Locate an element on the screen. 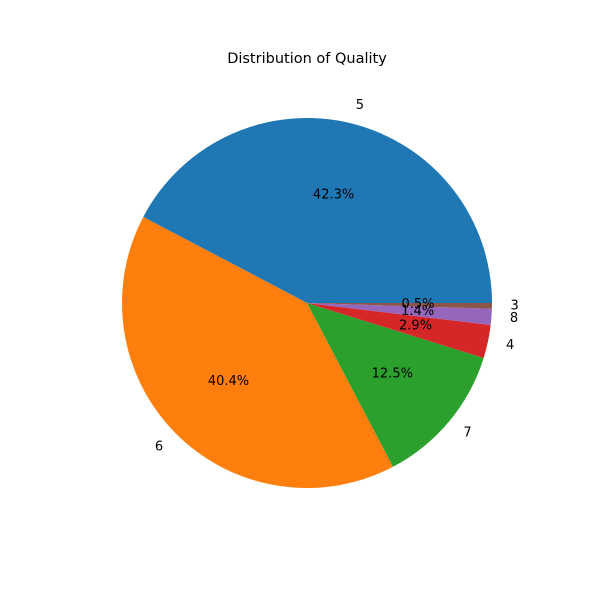  slice-category-label-6: 6 is located at coordinates (159, 446).